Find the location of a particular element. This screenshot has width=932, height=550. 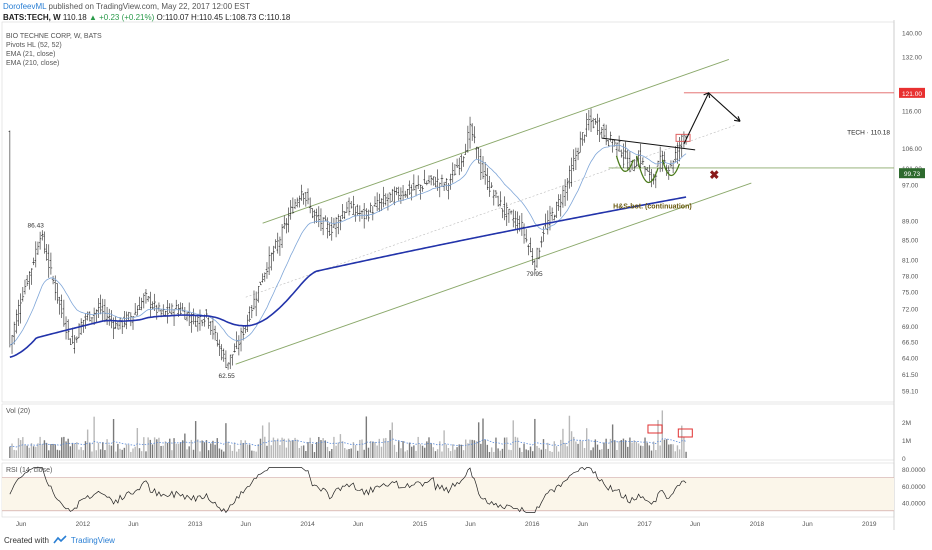

price-axis-label: 116.00 is located at coordinates (912, 111).